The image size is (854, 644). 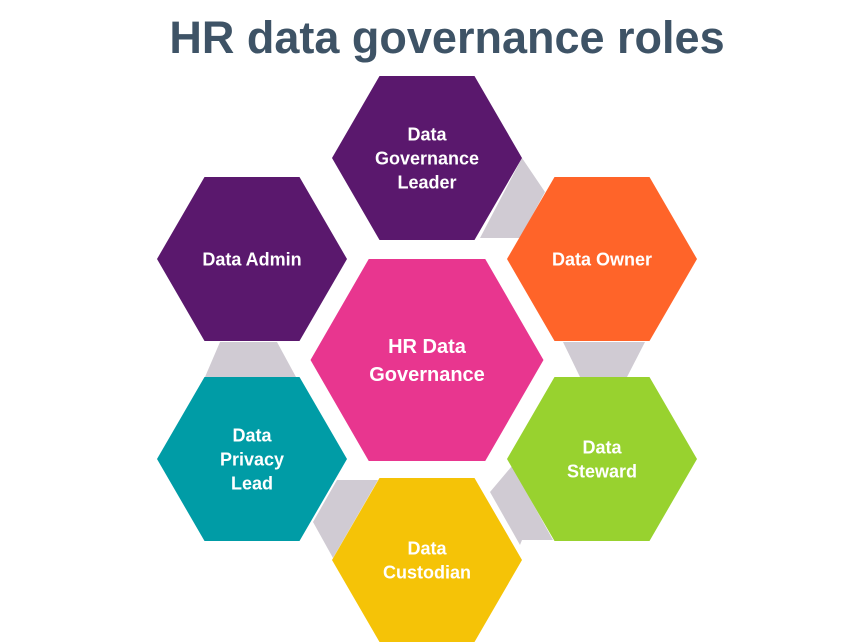 I want to click on hexagon-data-privacy-lead, so click(x=252, y=459).